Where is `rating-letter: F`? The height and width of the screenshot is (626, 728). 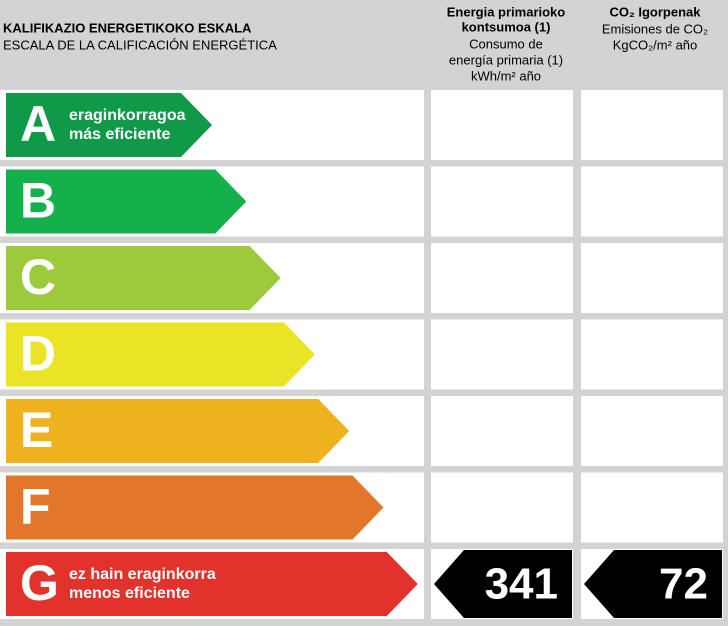
rating-letter: F is located at coordinates (35, 507).